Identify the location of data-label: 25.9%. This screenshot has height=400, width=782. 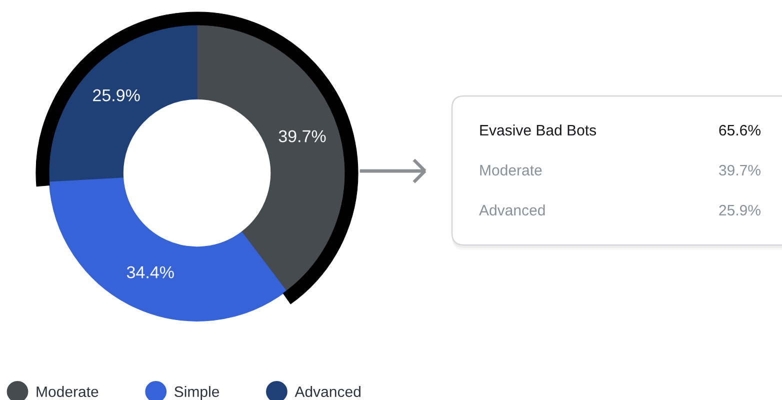
(116, 95).